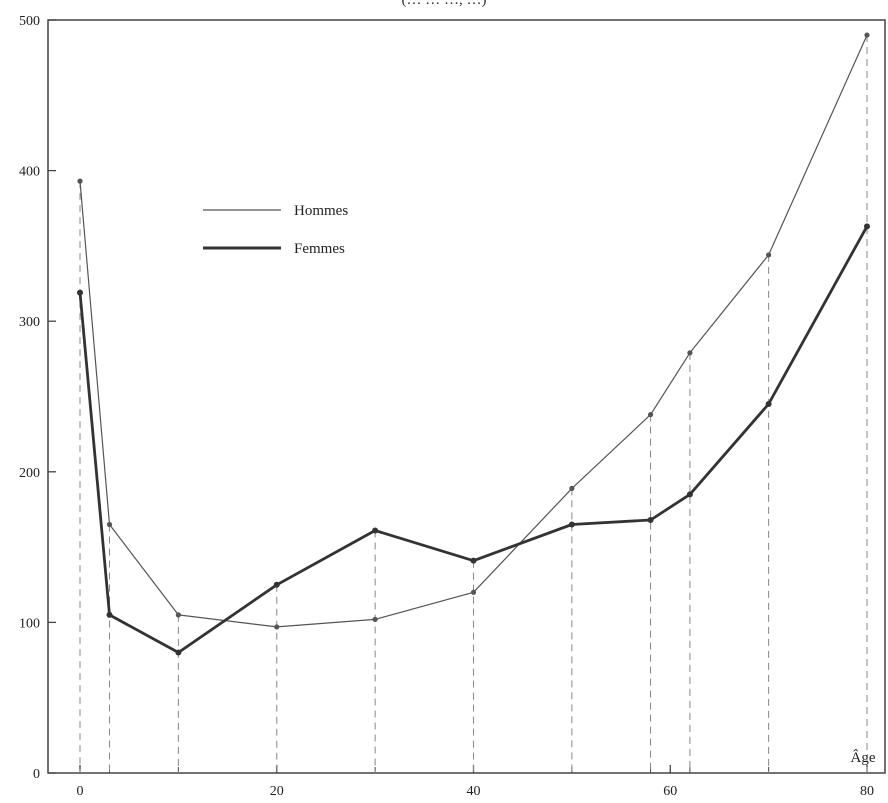 The height and width of the screenshot is (803, 888). What do you see at coordinates (319, 249) in the screenshot?
I see `legend-label-femmes: Femmes` at bounding box center [319, 249].